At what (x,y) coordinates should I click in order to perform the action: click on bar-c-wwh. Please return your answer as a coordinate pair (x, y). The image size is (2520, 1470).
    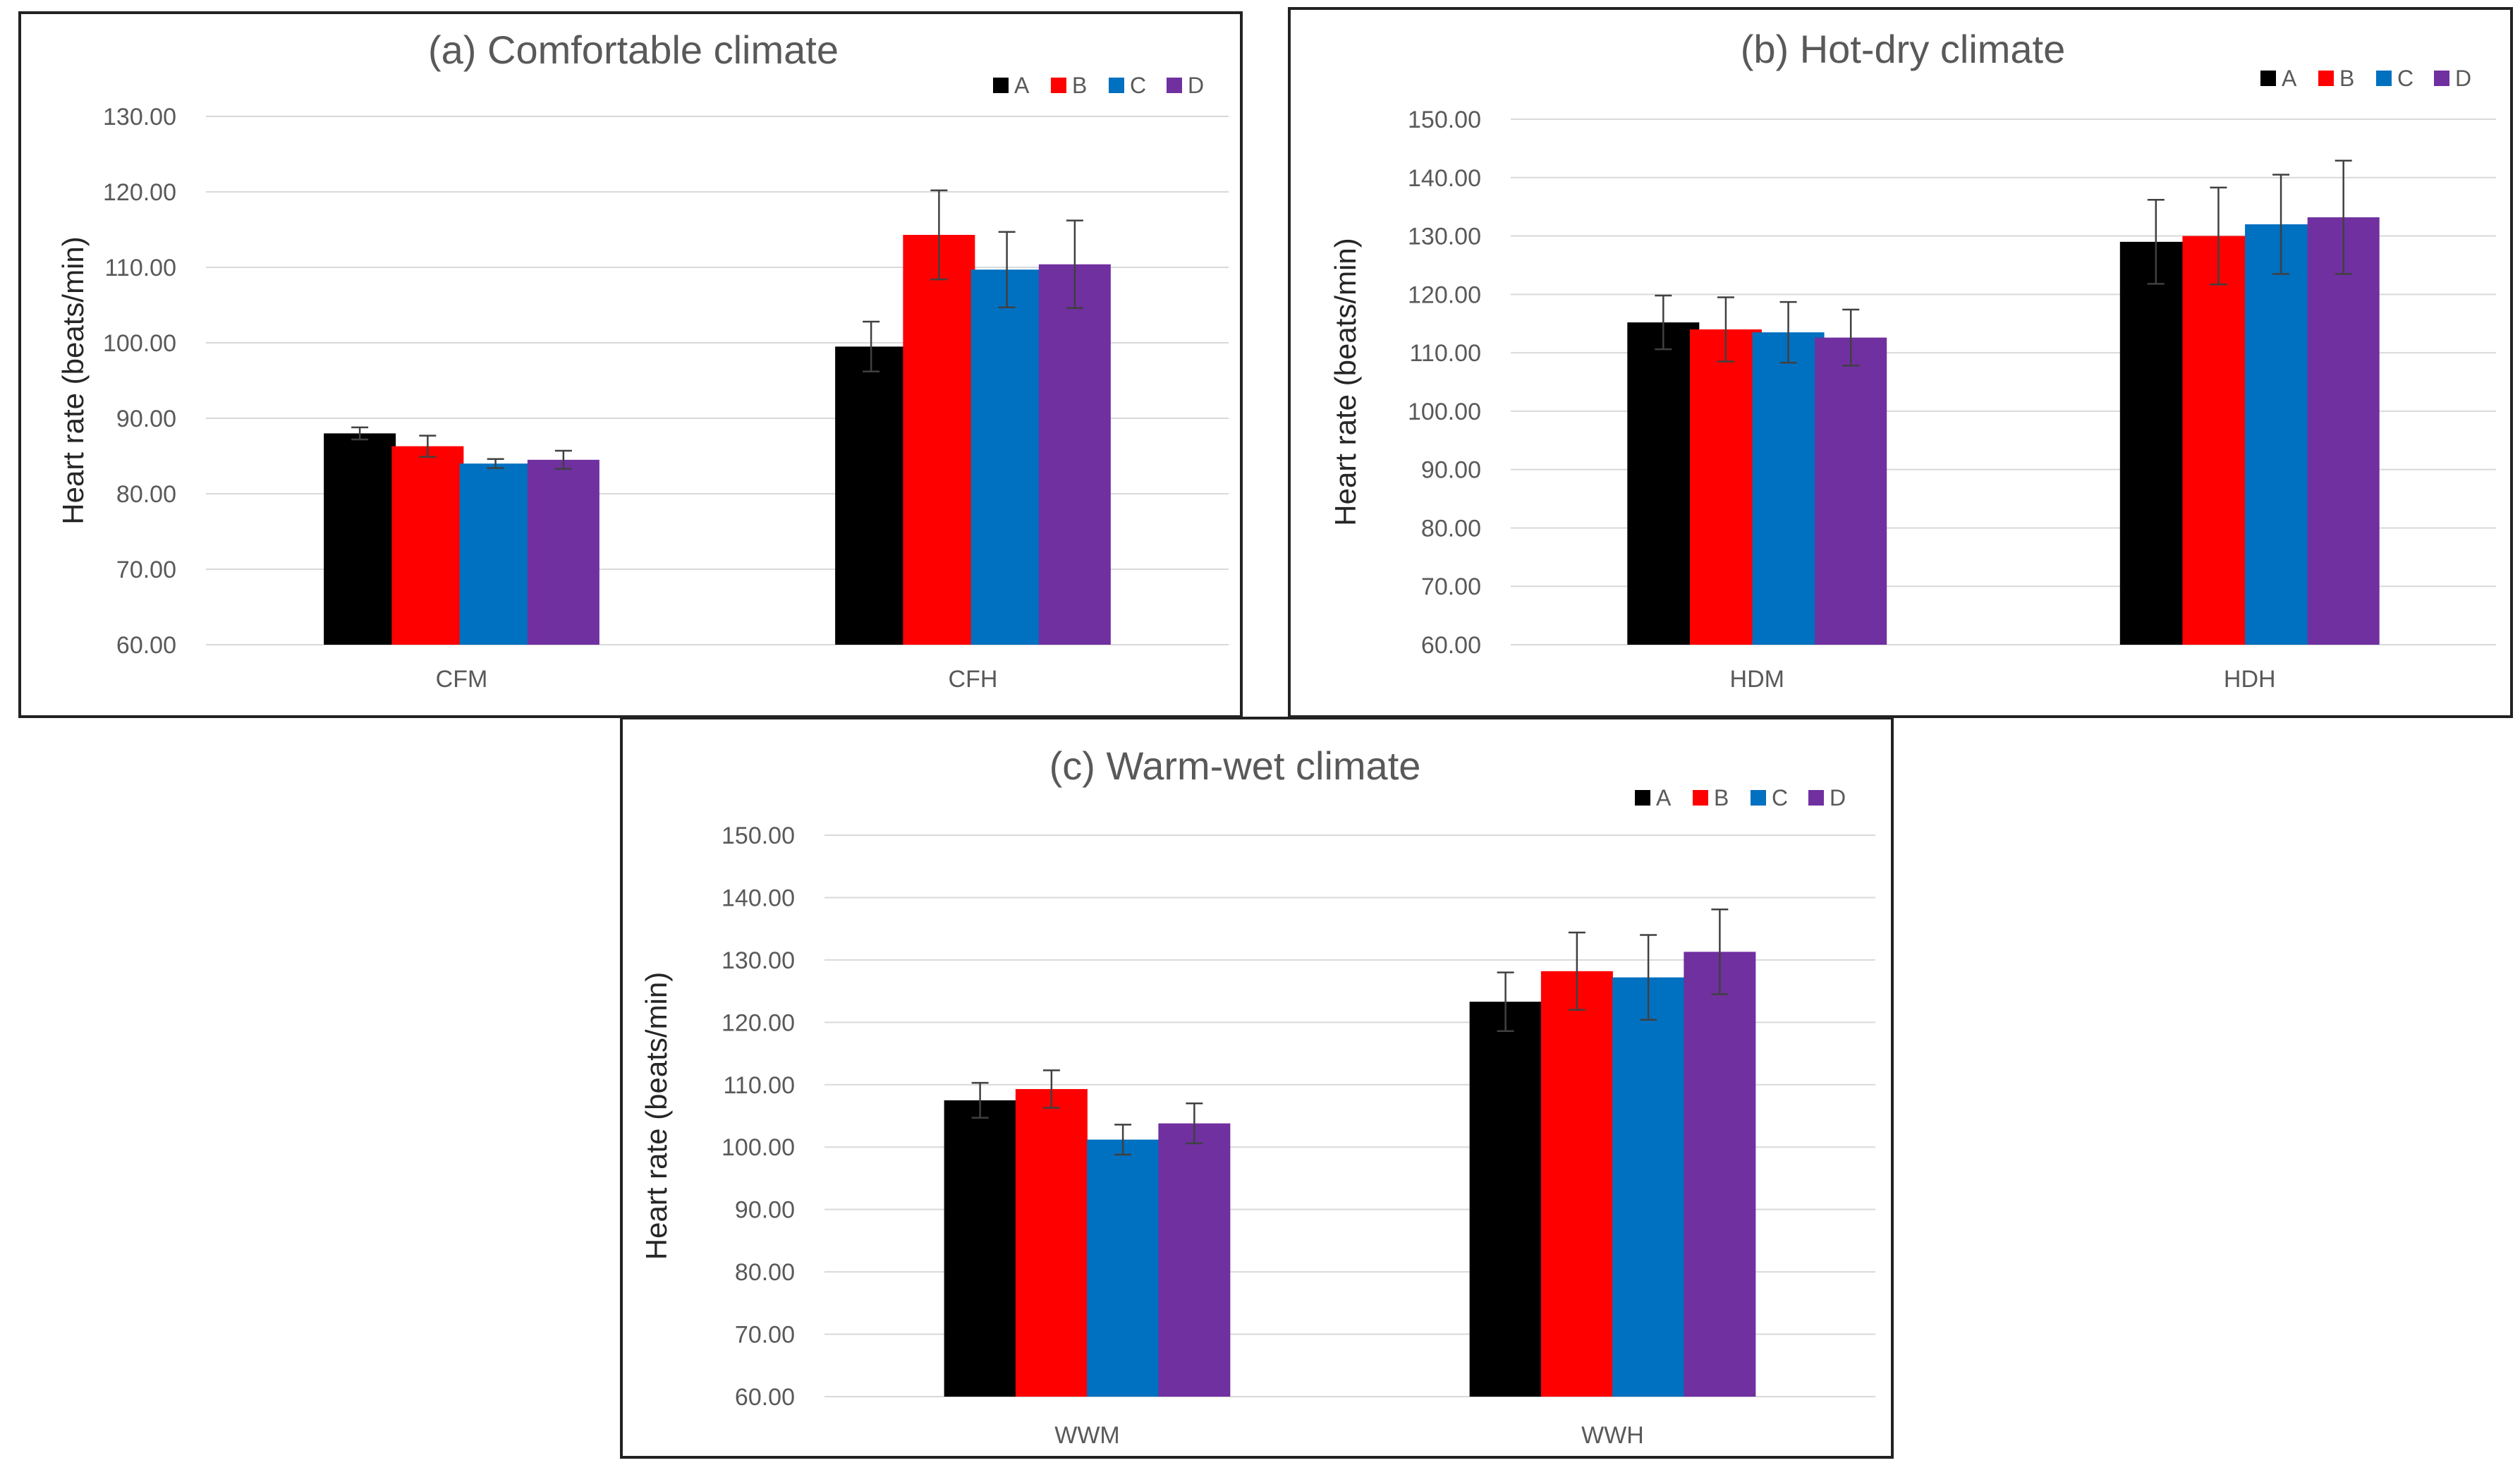
    Looking at the image, I should click on (1648, 1187).